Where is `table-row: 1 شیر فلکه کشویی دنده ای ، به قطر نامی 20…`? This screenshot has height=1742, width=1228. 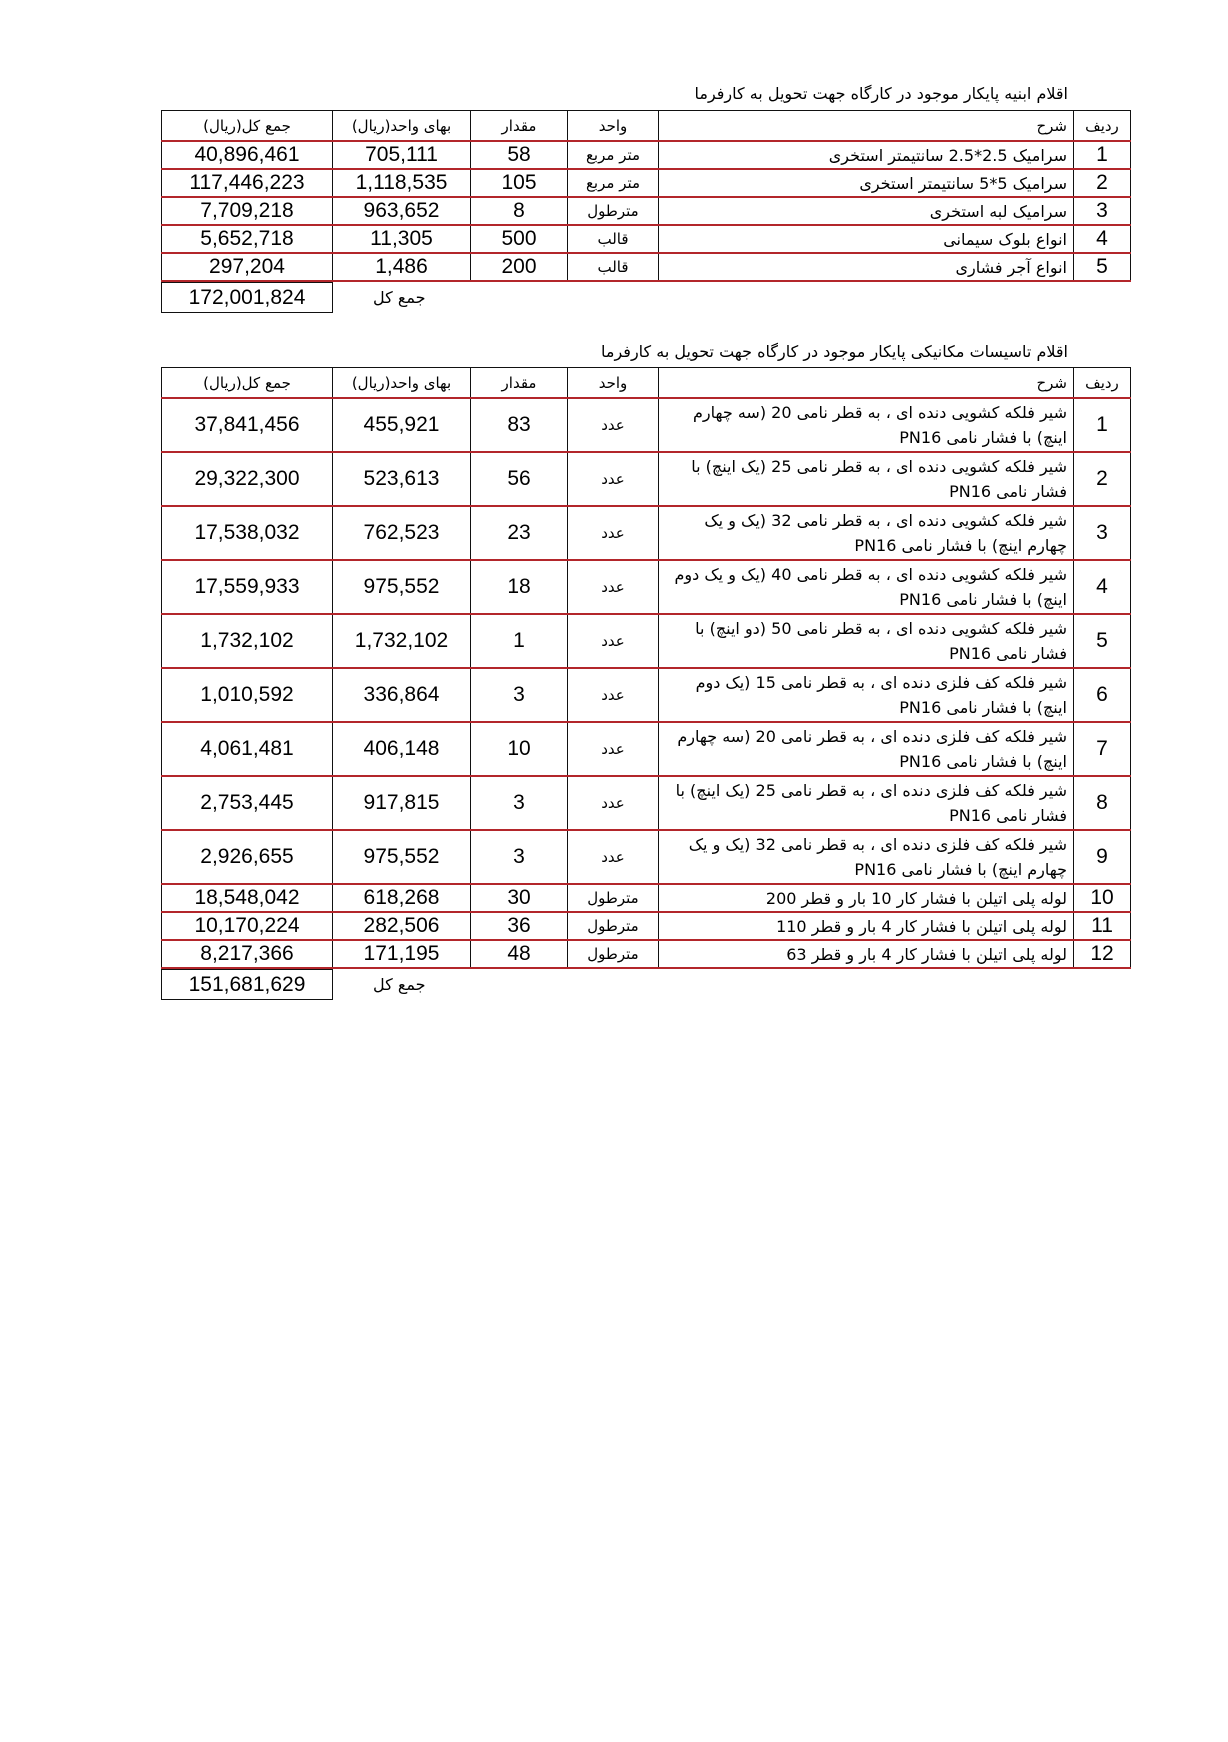 table-row: 1 شیر فلکه کشویی دنده ای ، به قطر نامی 20… is located at coordinates (646, 425).